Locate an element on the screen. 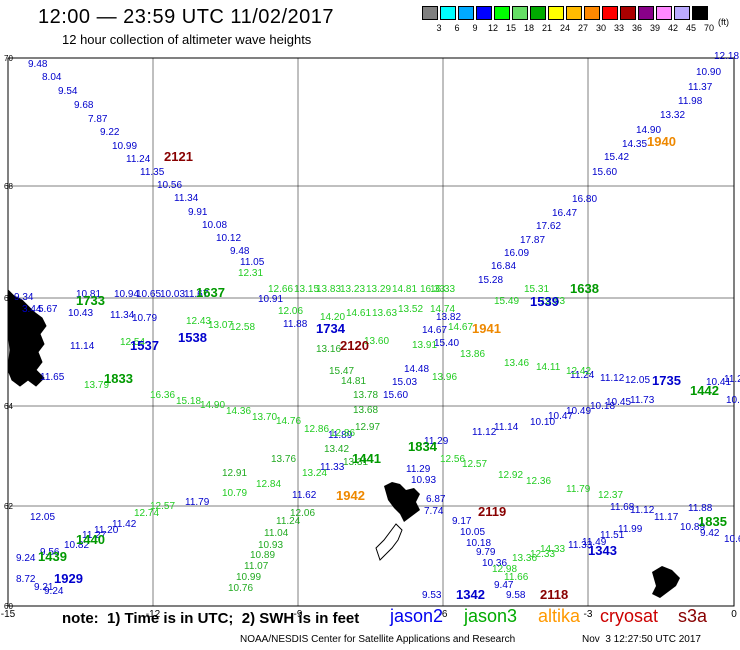 Image resolution: width=740 pixels, height=650 pixels. wave-height-value: 10.79 is located at coordinates (144, 318).